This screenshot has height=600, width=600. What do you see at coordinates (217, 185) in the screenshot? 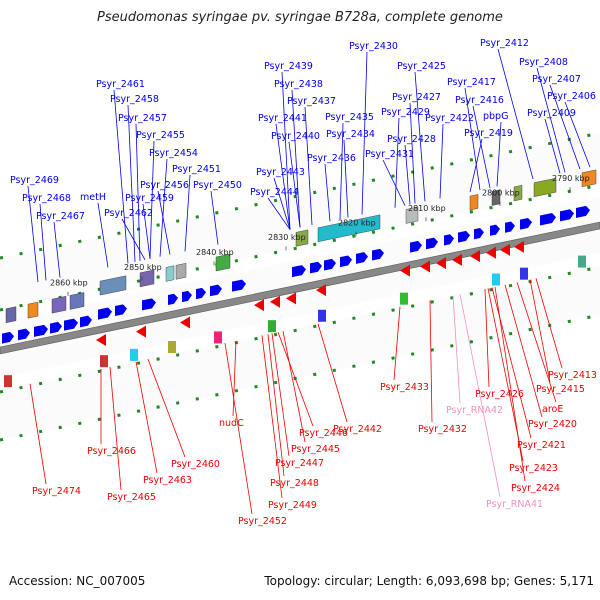
I see `forward-gene-label-34: Psyr_2450` at bounding box center [217, 185].